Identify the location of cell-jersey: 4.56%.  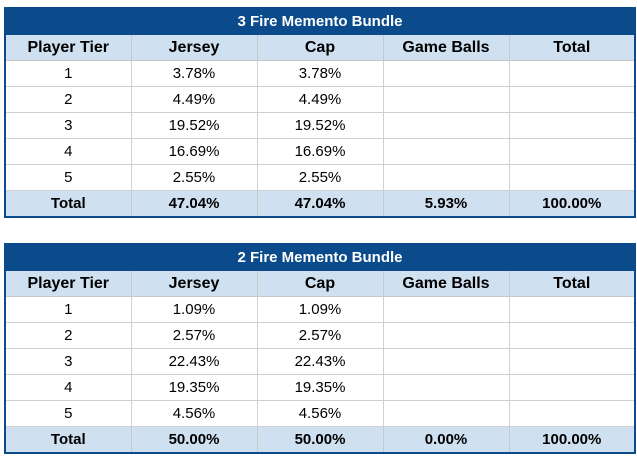
(194, 413).